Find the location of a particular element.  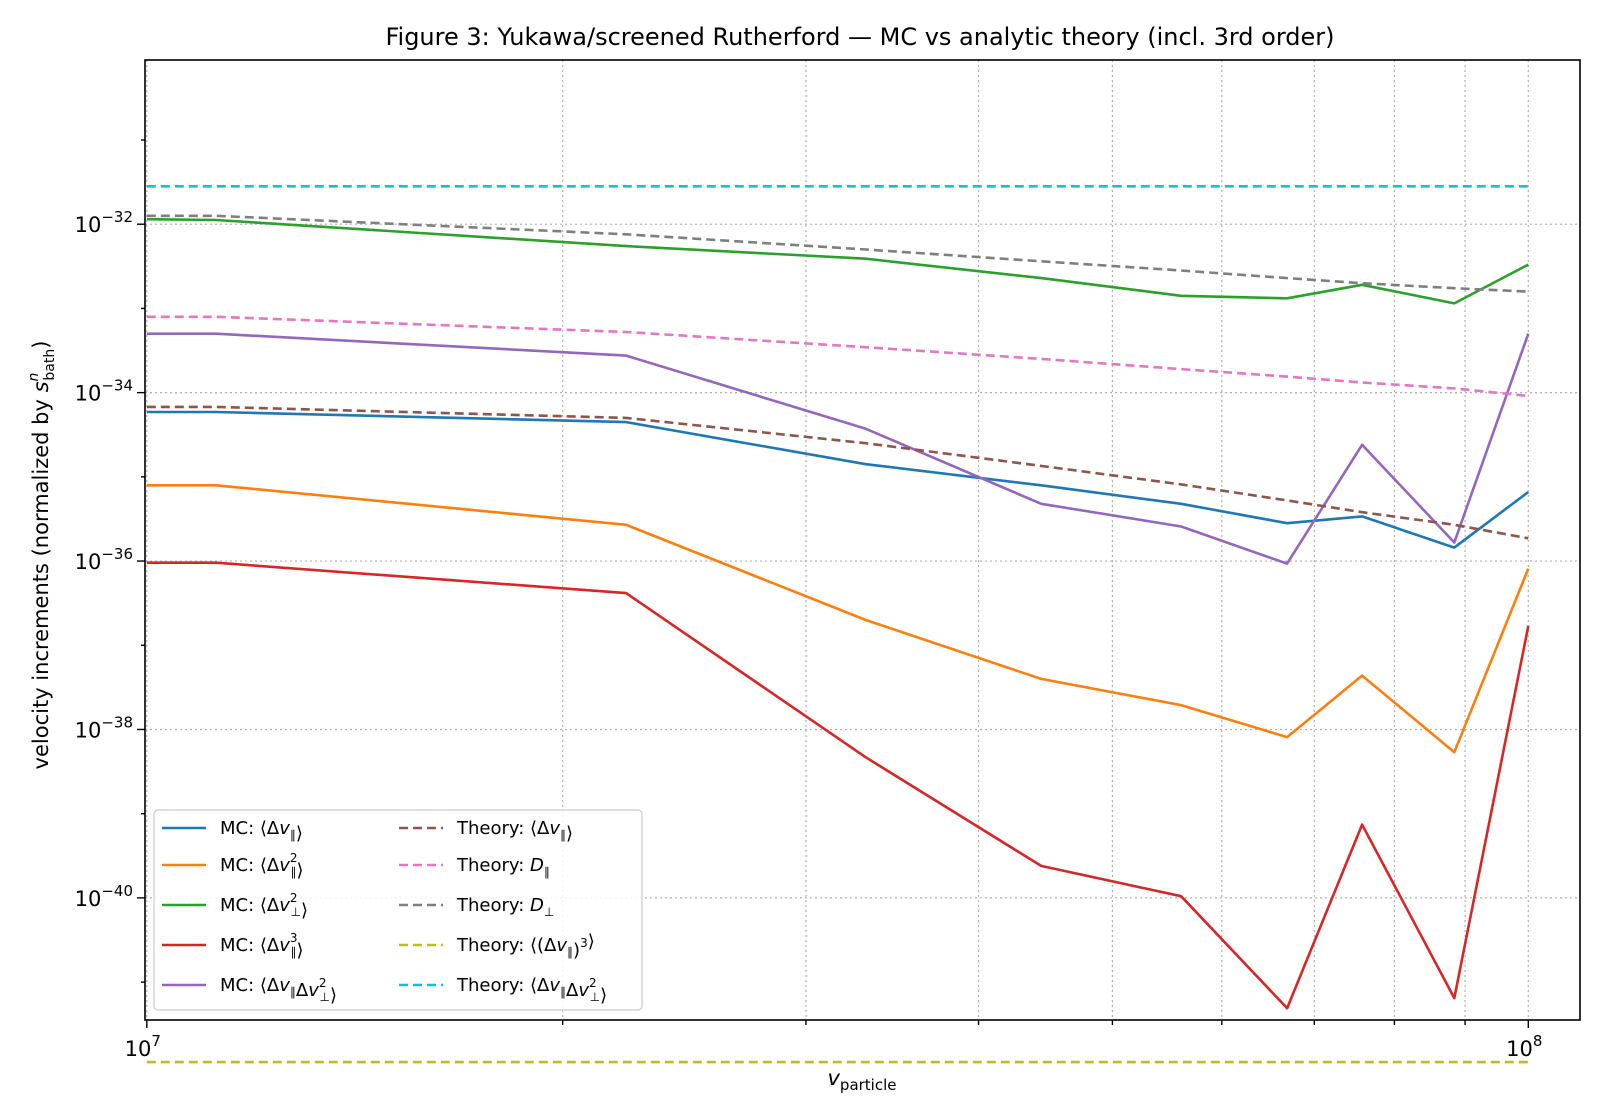

legend-label-sup: 2 is located at coordinates (294, 858).